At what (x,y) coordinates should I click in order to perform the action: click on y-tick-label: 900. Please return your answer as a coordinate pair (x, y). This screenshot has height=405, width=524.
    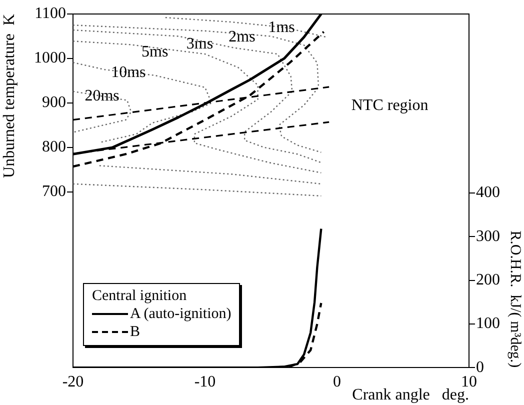
    Looking at the image, I should click on (54, 103).